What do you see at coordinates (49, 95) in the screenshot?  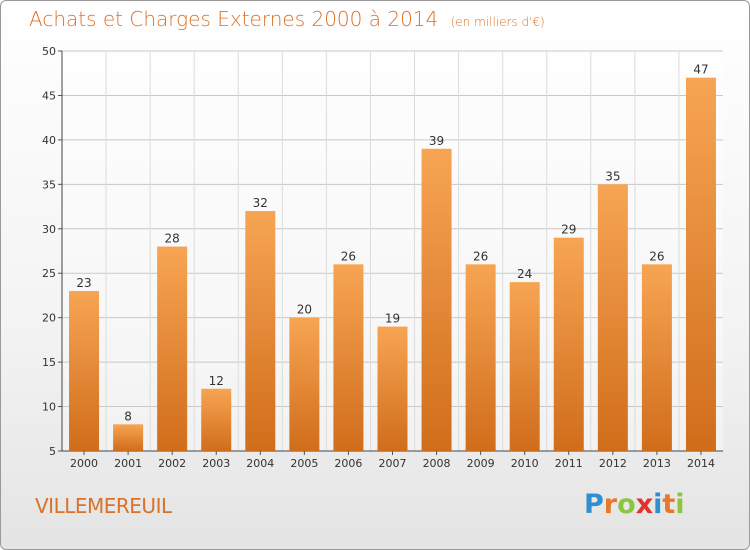 I see `y-tick-label: 45` at bounding box center [49, 95].